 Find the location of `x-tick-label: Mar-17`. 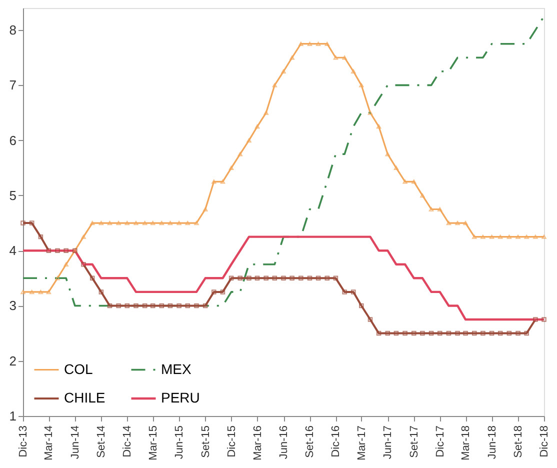

x-tick-label: Mar-17 is located at coordinates (362, 443).